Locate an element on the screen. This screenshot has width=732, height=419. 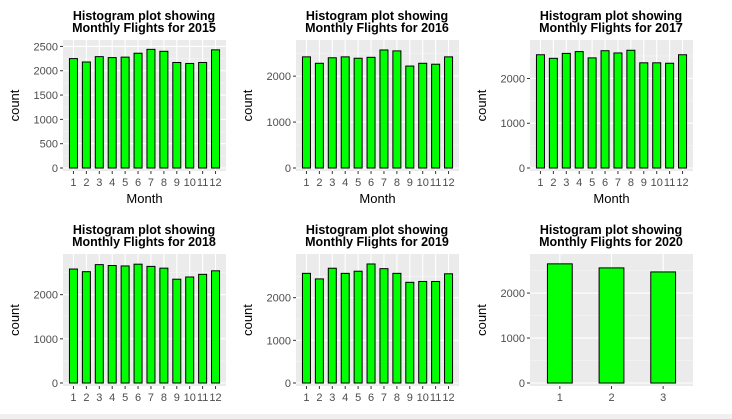
x-tick-label: 6 is located at coordinates (138, 398).